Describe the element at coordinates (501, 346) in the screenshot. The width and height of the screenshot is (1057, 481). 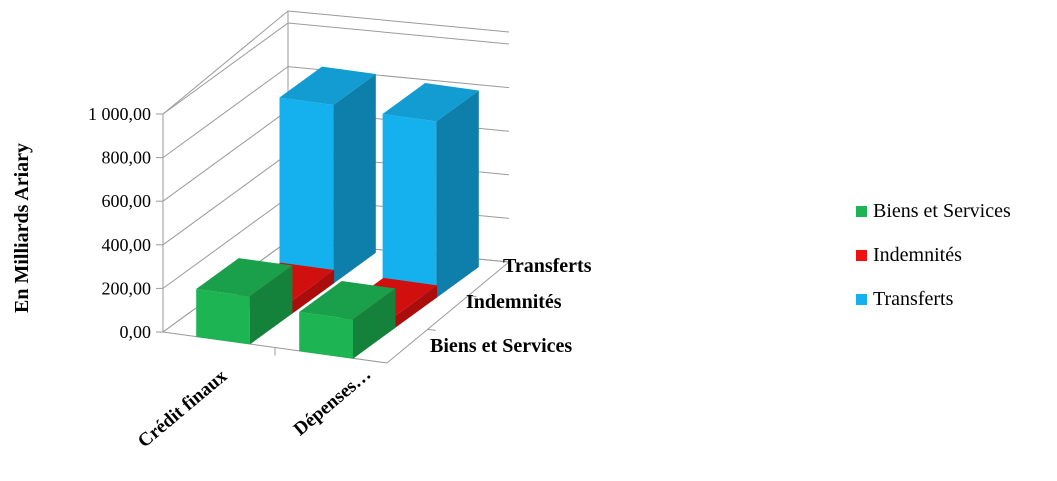
I see `depth-label: Biens et Services` at that location.